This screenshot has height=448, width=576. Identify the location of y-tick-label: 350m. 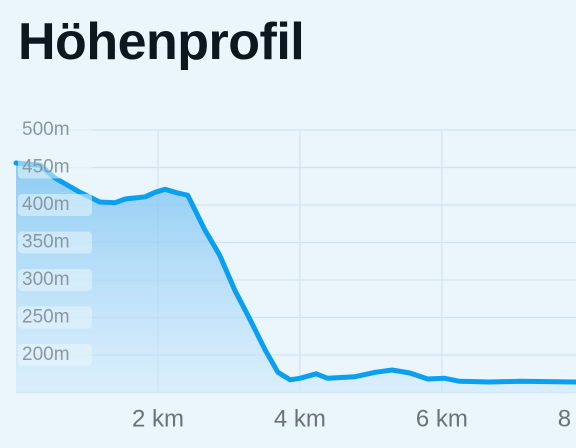
(46, 242).